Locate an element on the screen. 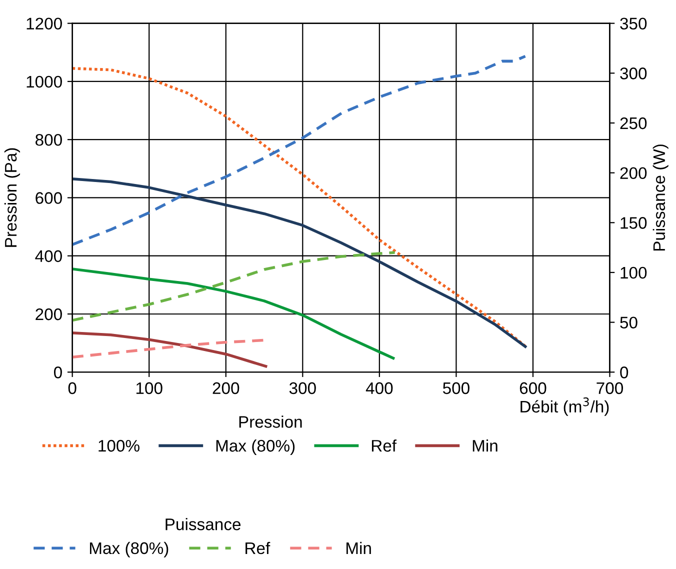 The image size is (676, 569). legend-label: 100% is located at coordinates (119, 446).